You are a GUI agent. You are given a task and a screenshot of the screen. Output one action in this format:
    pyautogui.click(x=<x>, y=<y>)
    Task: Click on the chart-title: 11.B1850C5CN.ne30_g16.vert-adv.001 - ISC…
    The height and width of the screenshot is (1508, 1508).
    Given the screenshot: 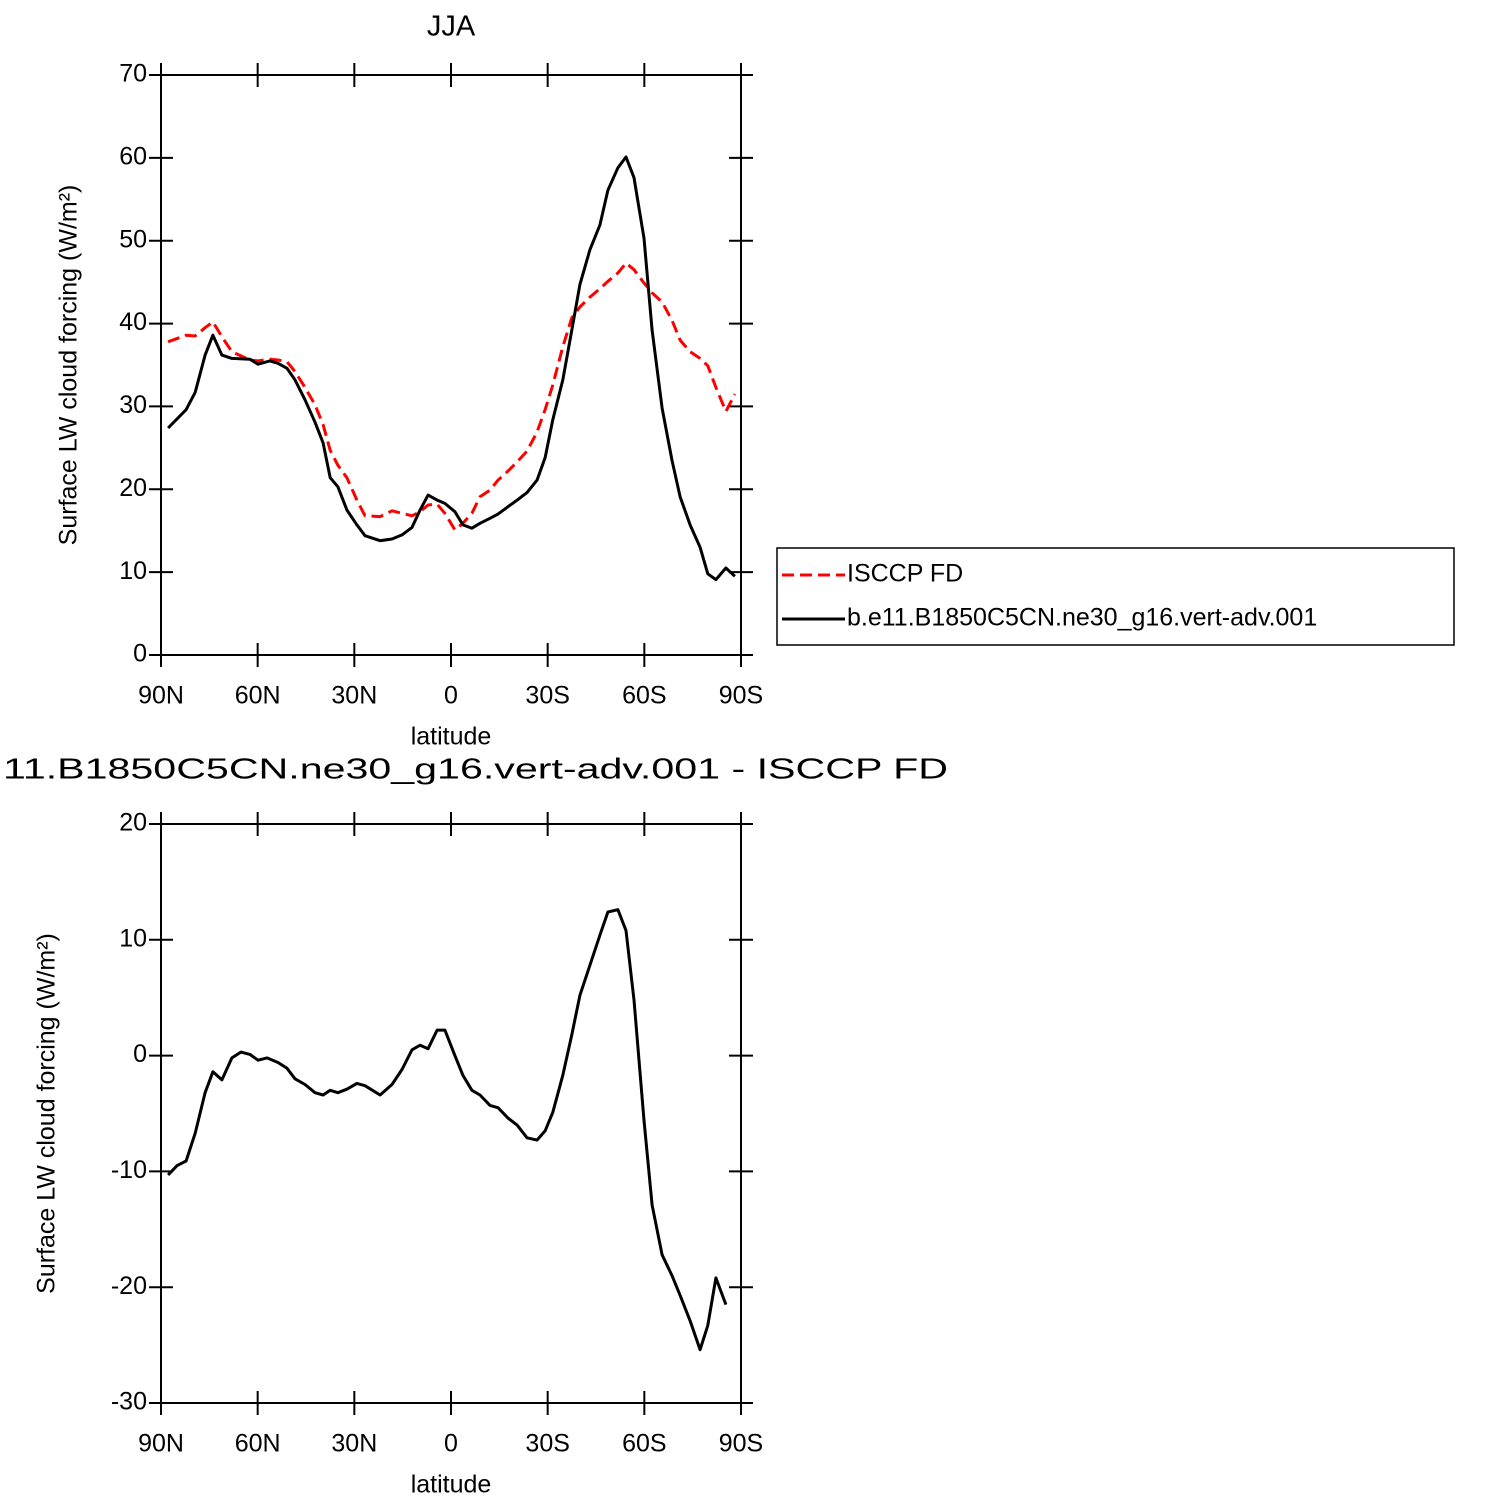 What is the action you would take?
    pyautogui.click(x=475, y=770)
    